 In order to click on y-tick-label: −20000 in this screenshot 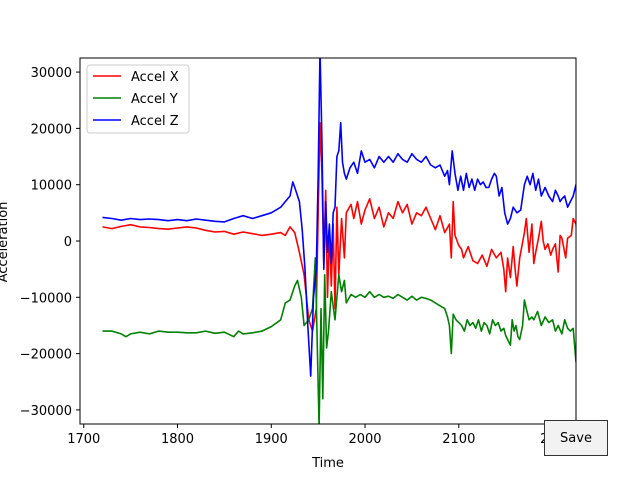, I will do `click(46, 355)`.